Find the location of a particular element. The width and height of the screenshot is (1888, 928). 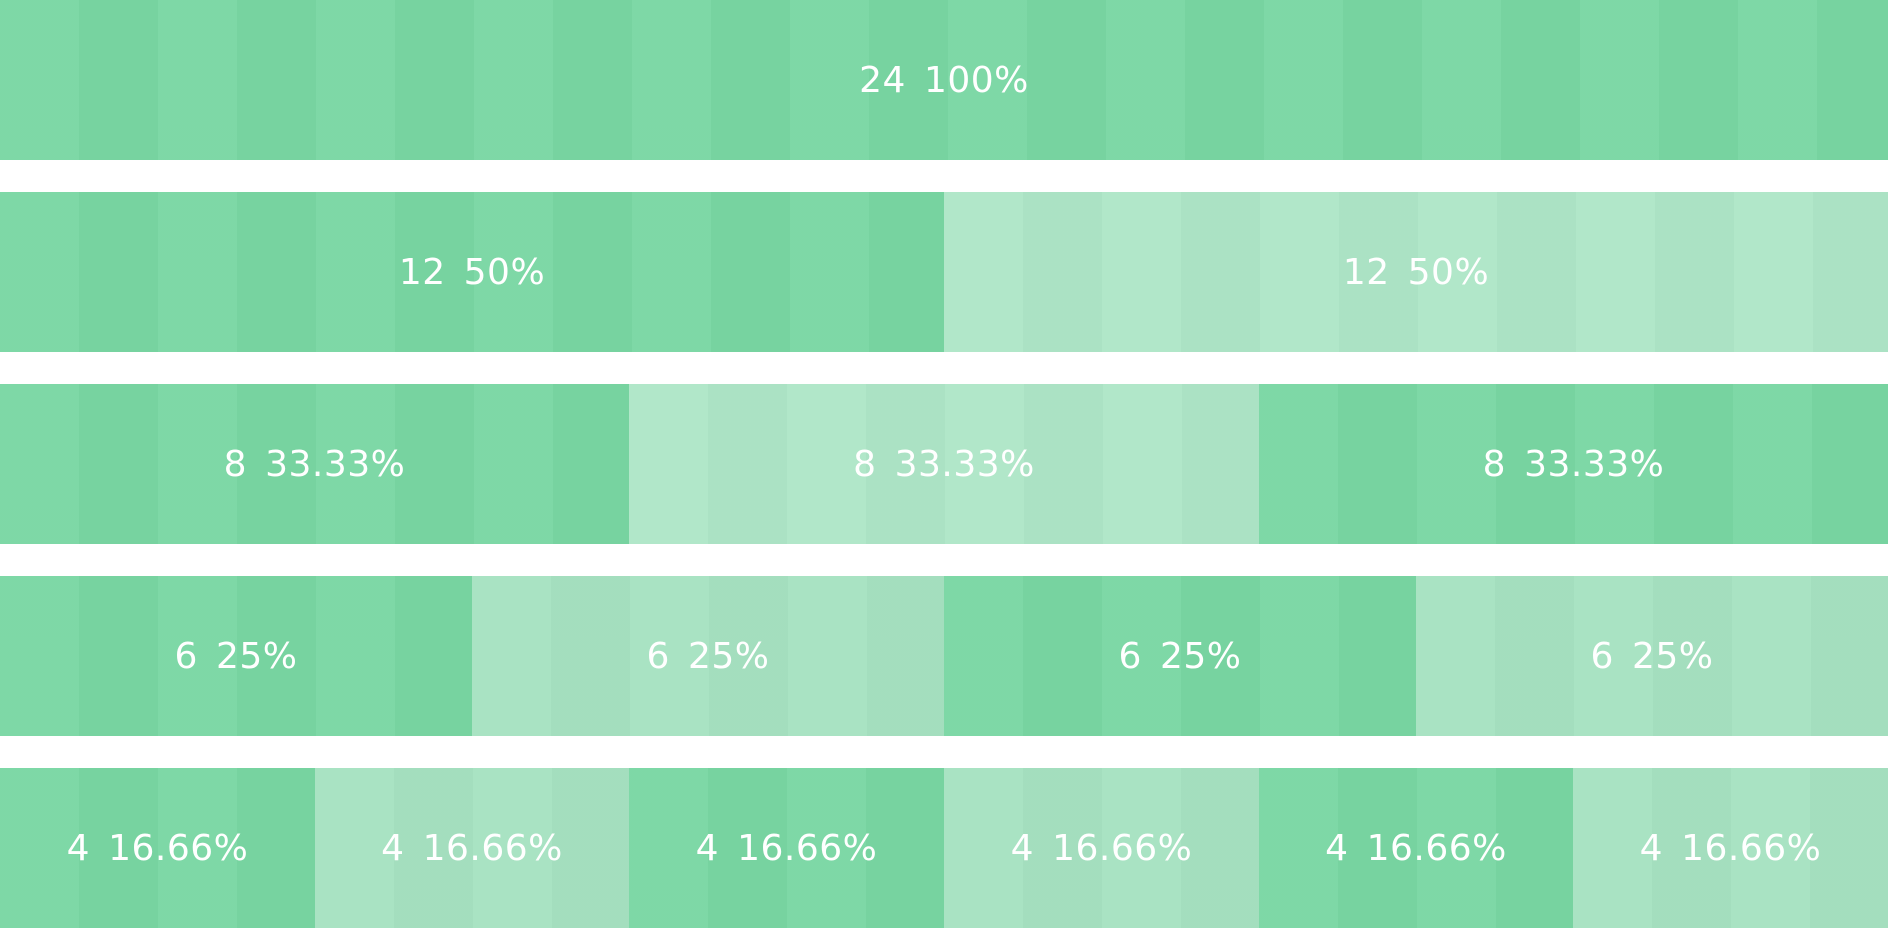

col-percent: 100% is located at coordinates (976, 80).